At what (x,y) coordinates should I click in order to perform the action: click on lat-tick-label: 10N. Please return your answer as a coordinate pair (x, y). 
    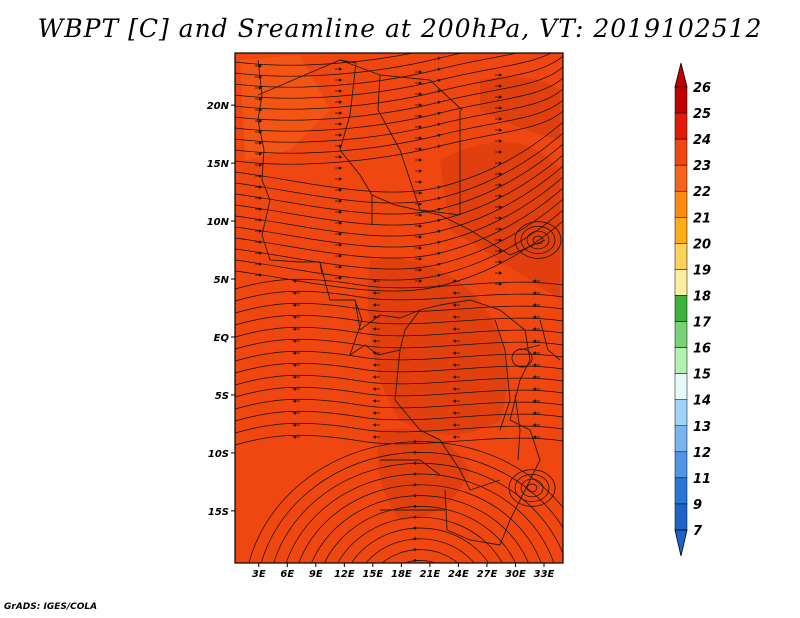
    Looking at the image, I should click on (218, 222).